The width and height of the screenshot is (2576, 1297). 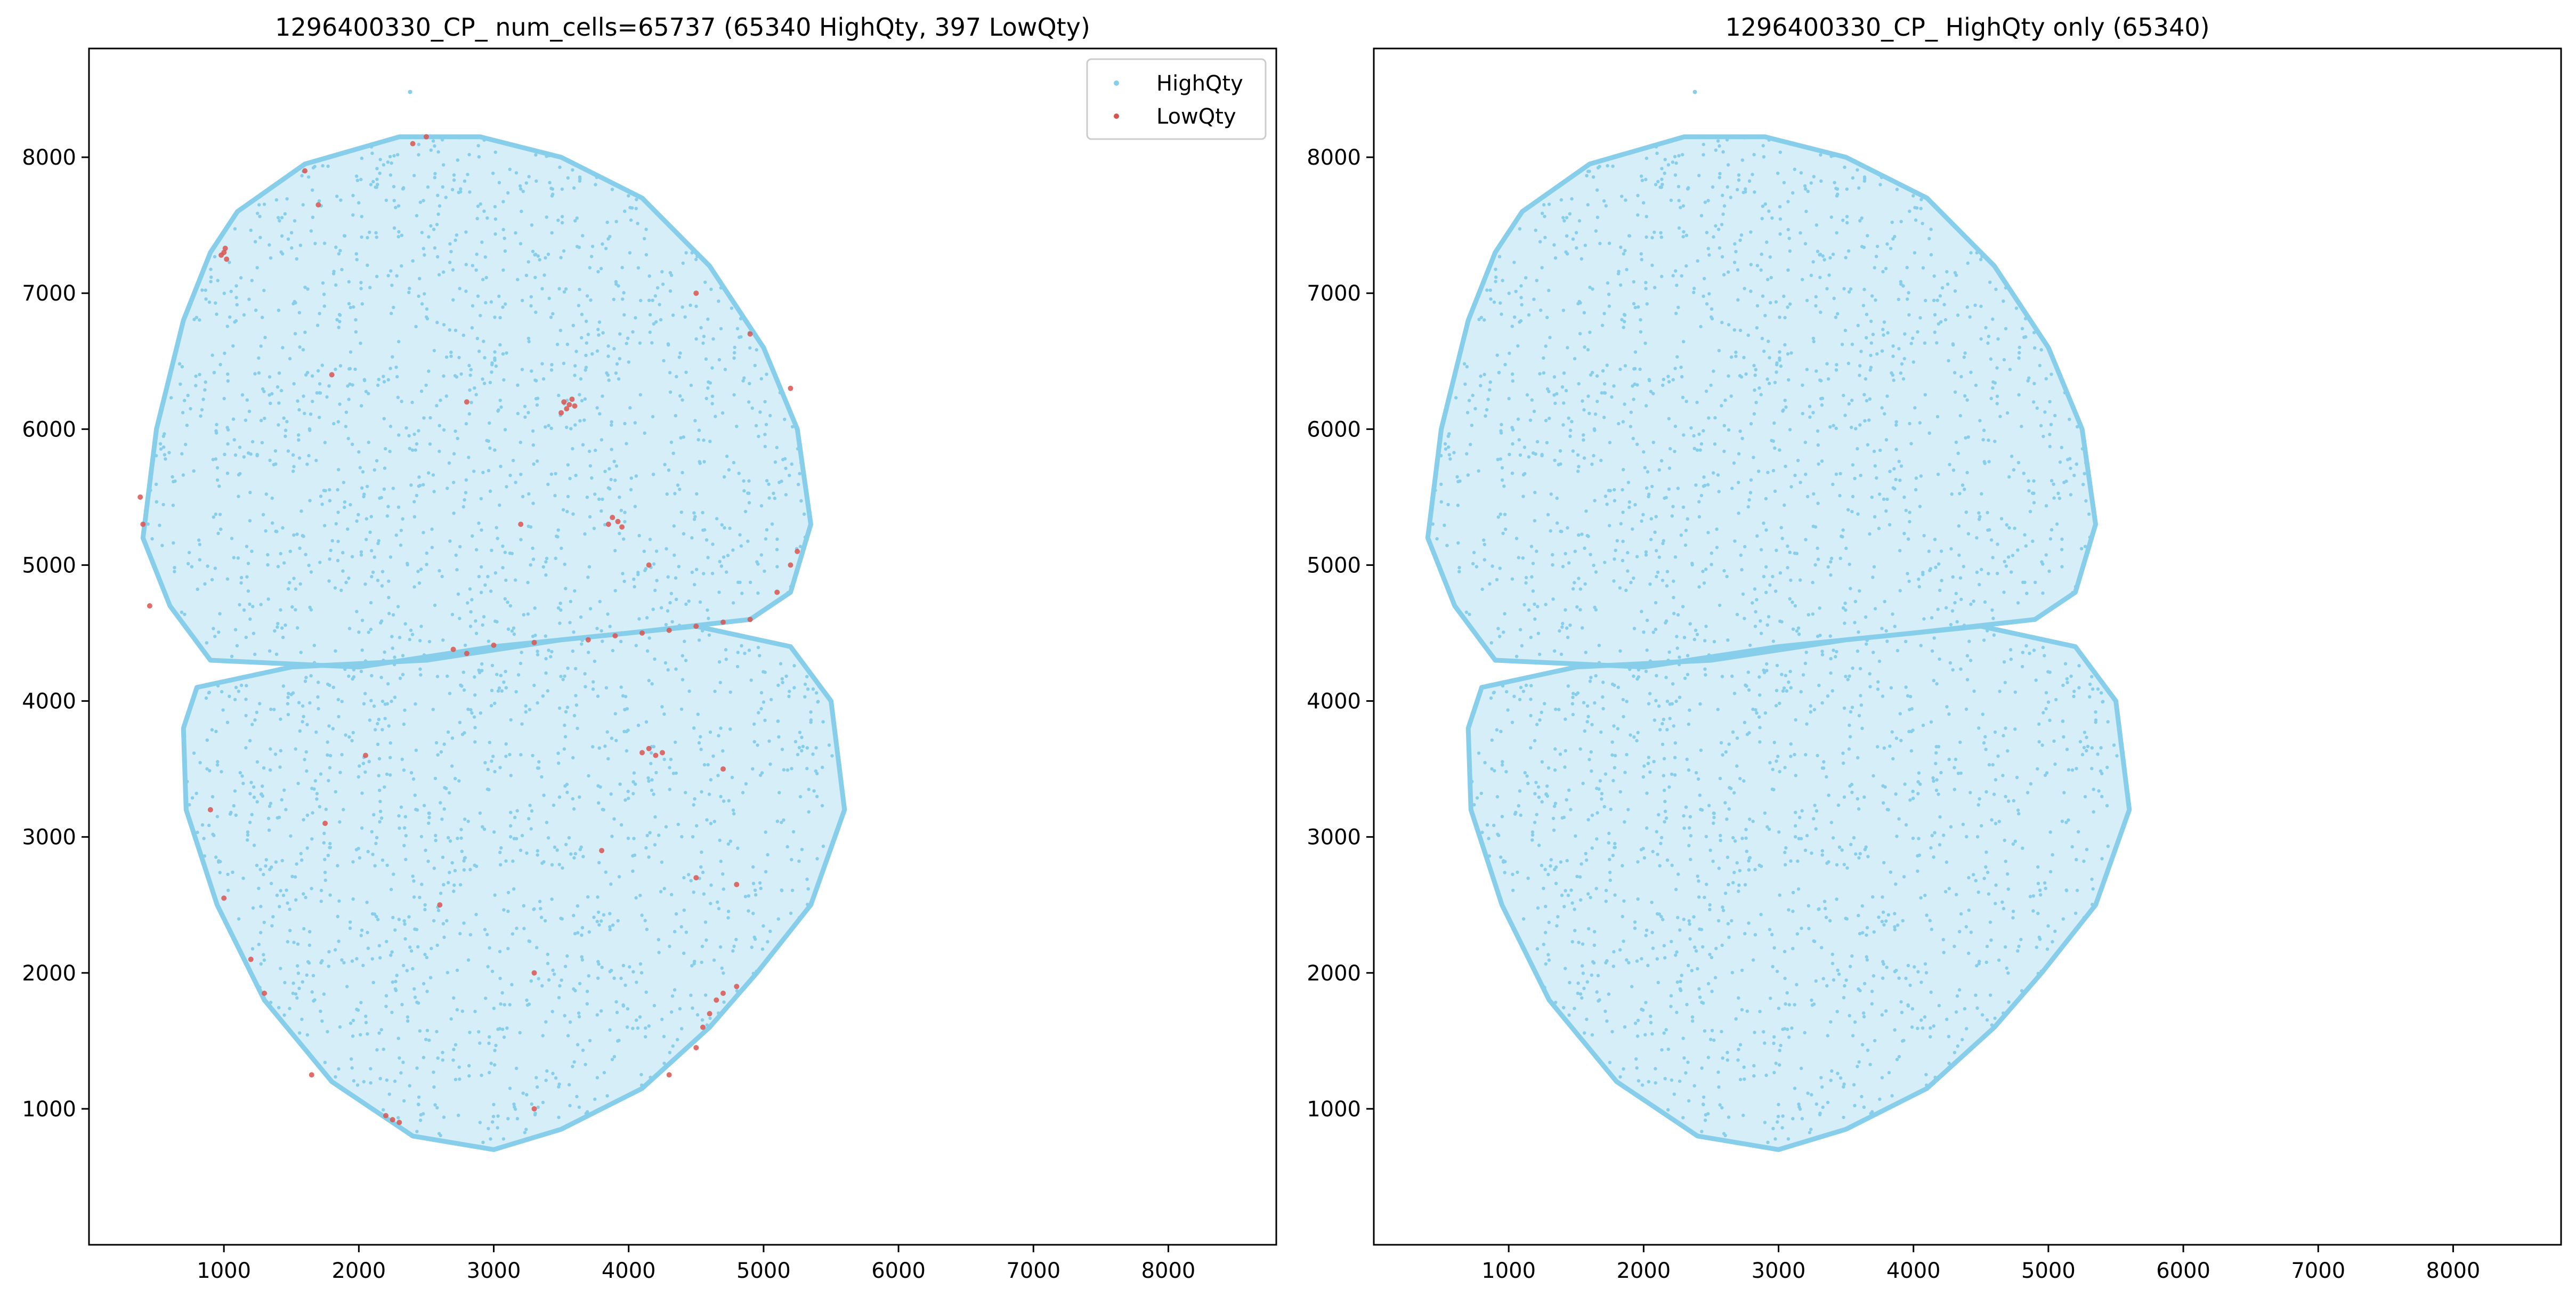 I want to click on legend-box, so click(x=1177, y=99).